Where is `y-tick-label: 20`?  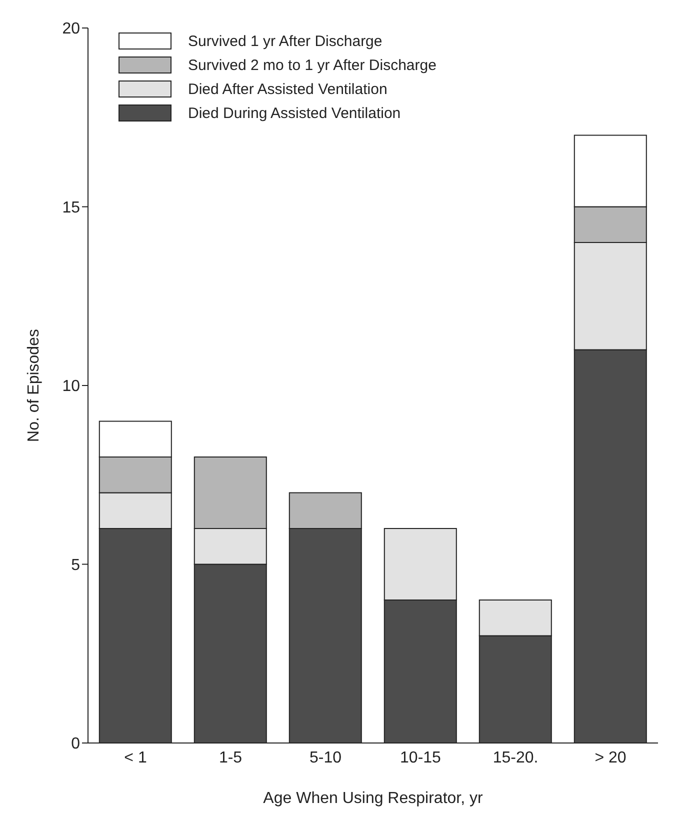 y-tick-label: 20 is located at coordinates (71, 29).